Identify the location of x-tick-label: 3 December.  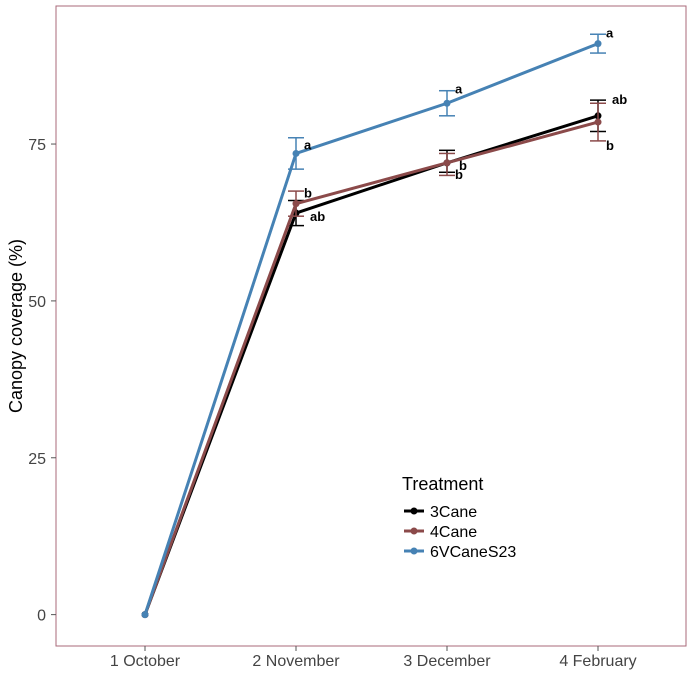
(447, 661).